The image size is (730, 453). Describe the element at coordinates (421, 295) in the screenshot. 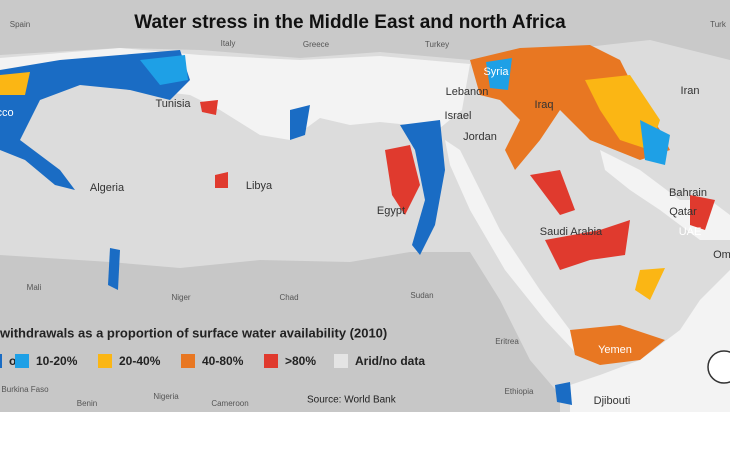

I see `country-label: Sudan` at that location.